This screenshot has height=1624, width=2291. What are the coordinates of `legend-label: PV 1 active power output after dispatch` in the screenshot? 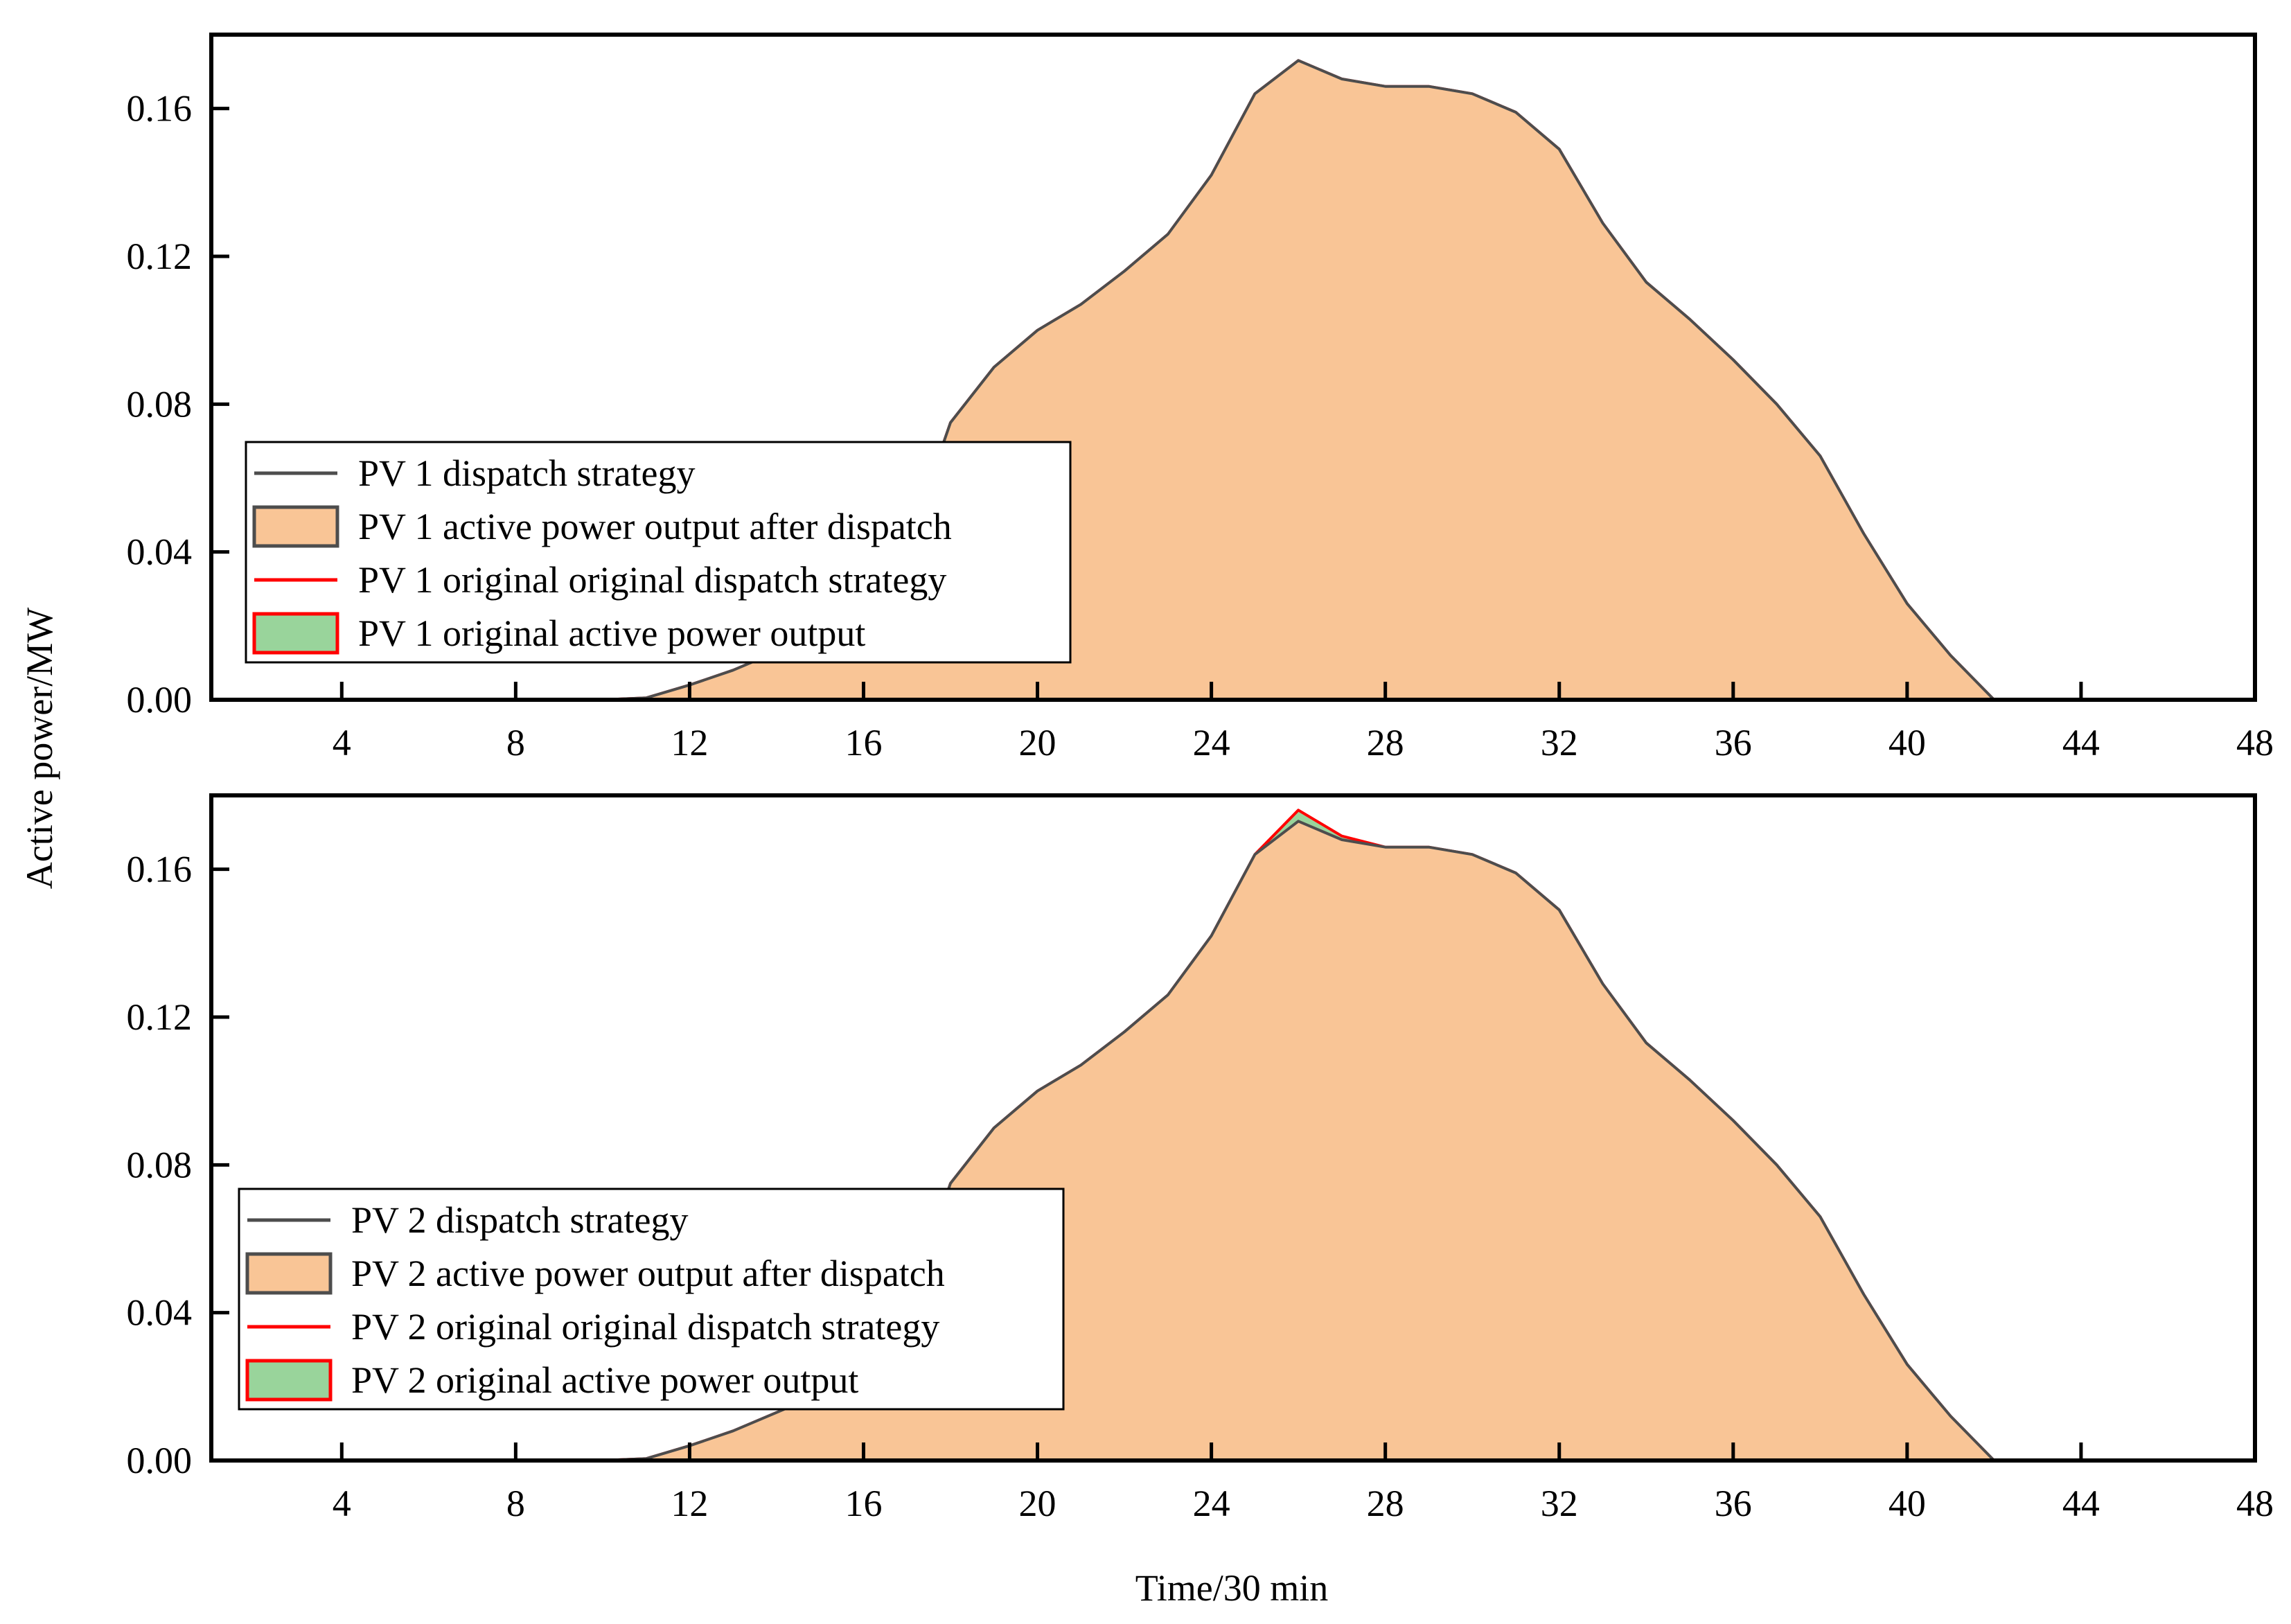 It's located at (655, 526).